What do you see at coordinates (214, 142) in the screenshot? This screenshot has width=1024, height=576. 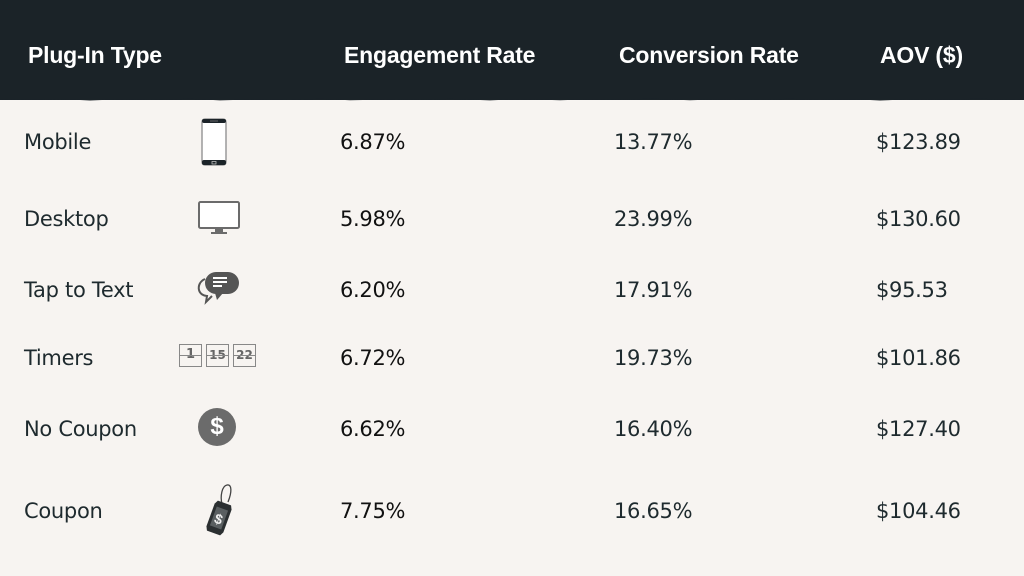 I see `smartphone-icon` at bounding box center [214, 142].